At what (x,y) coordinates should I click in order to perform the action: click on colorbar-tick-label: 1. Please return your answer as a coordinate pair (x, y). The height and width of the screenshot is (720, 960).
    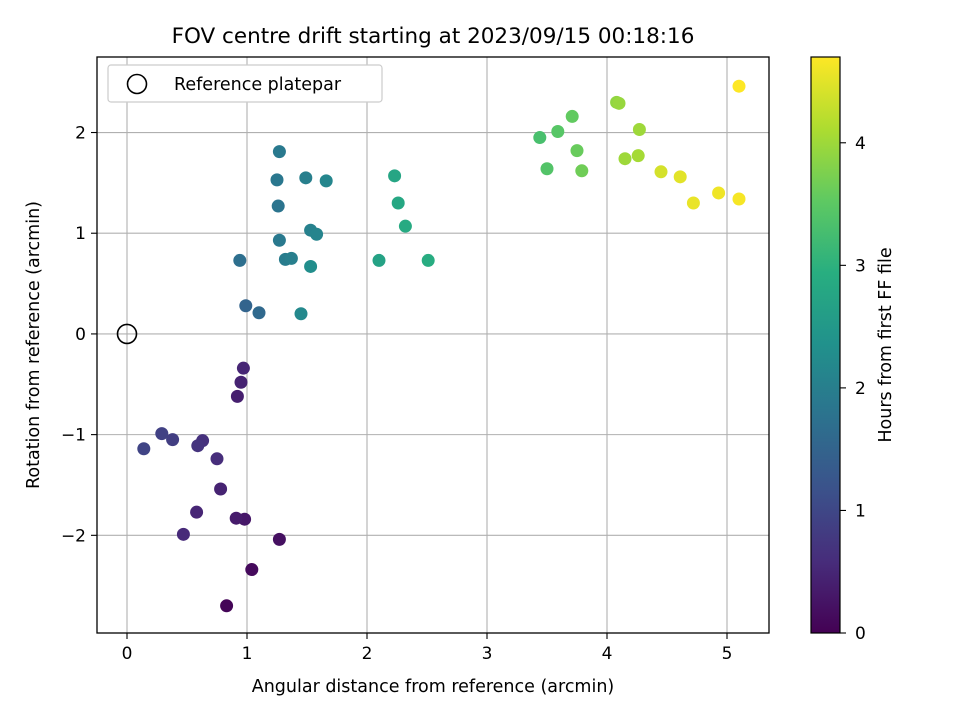
    Looking at the image, I should click on (860, 511).